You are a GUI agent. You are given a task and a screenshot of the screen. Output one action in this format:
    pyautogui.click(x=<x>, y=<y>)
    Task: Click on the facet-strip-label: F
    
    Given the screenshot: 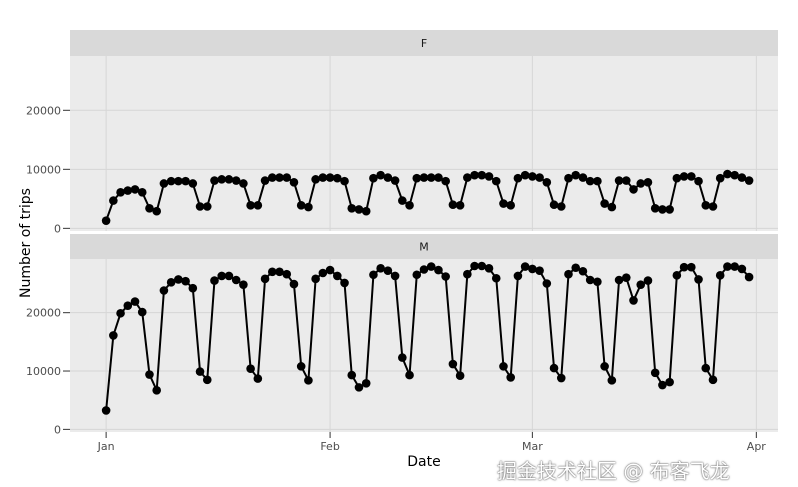 What is the action you would take?
    pyautogui.click(x=424, y=43)
    